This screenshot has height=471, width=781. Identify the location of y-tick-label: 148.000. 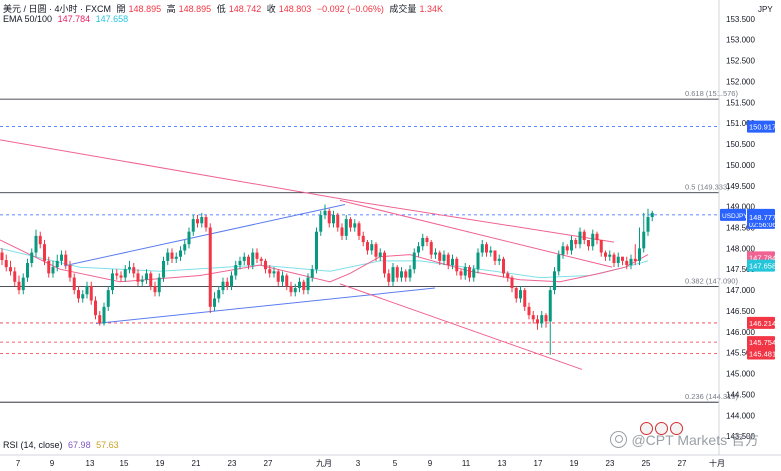
(740, 248).